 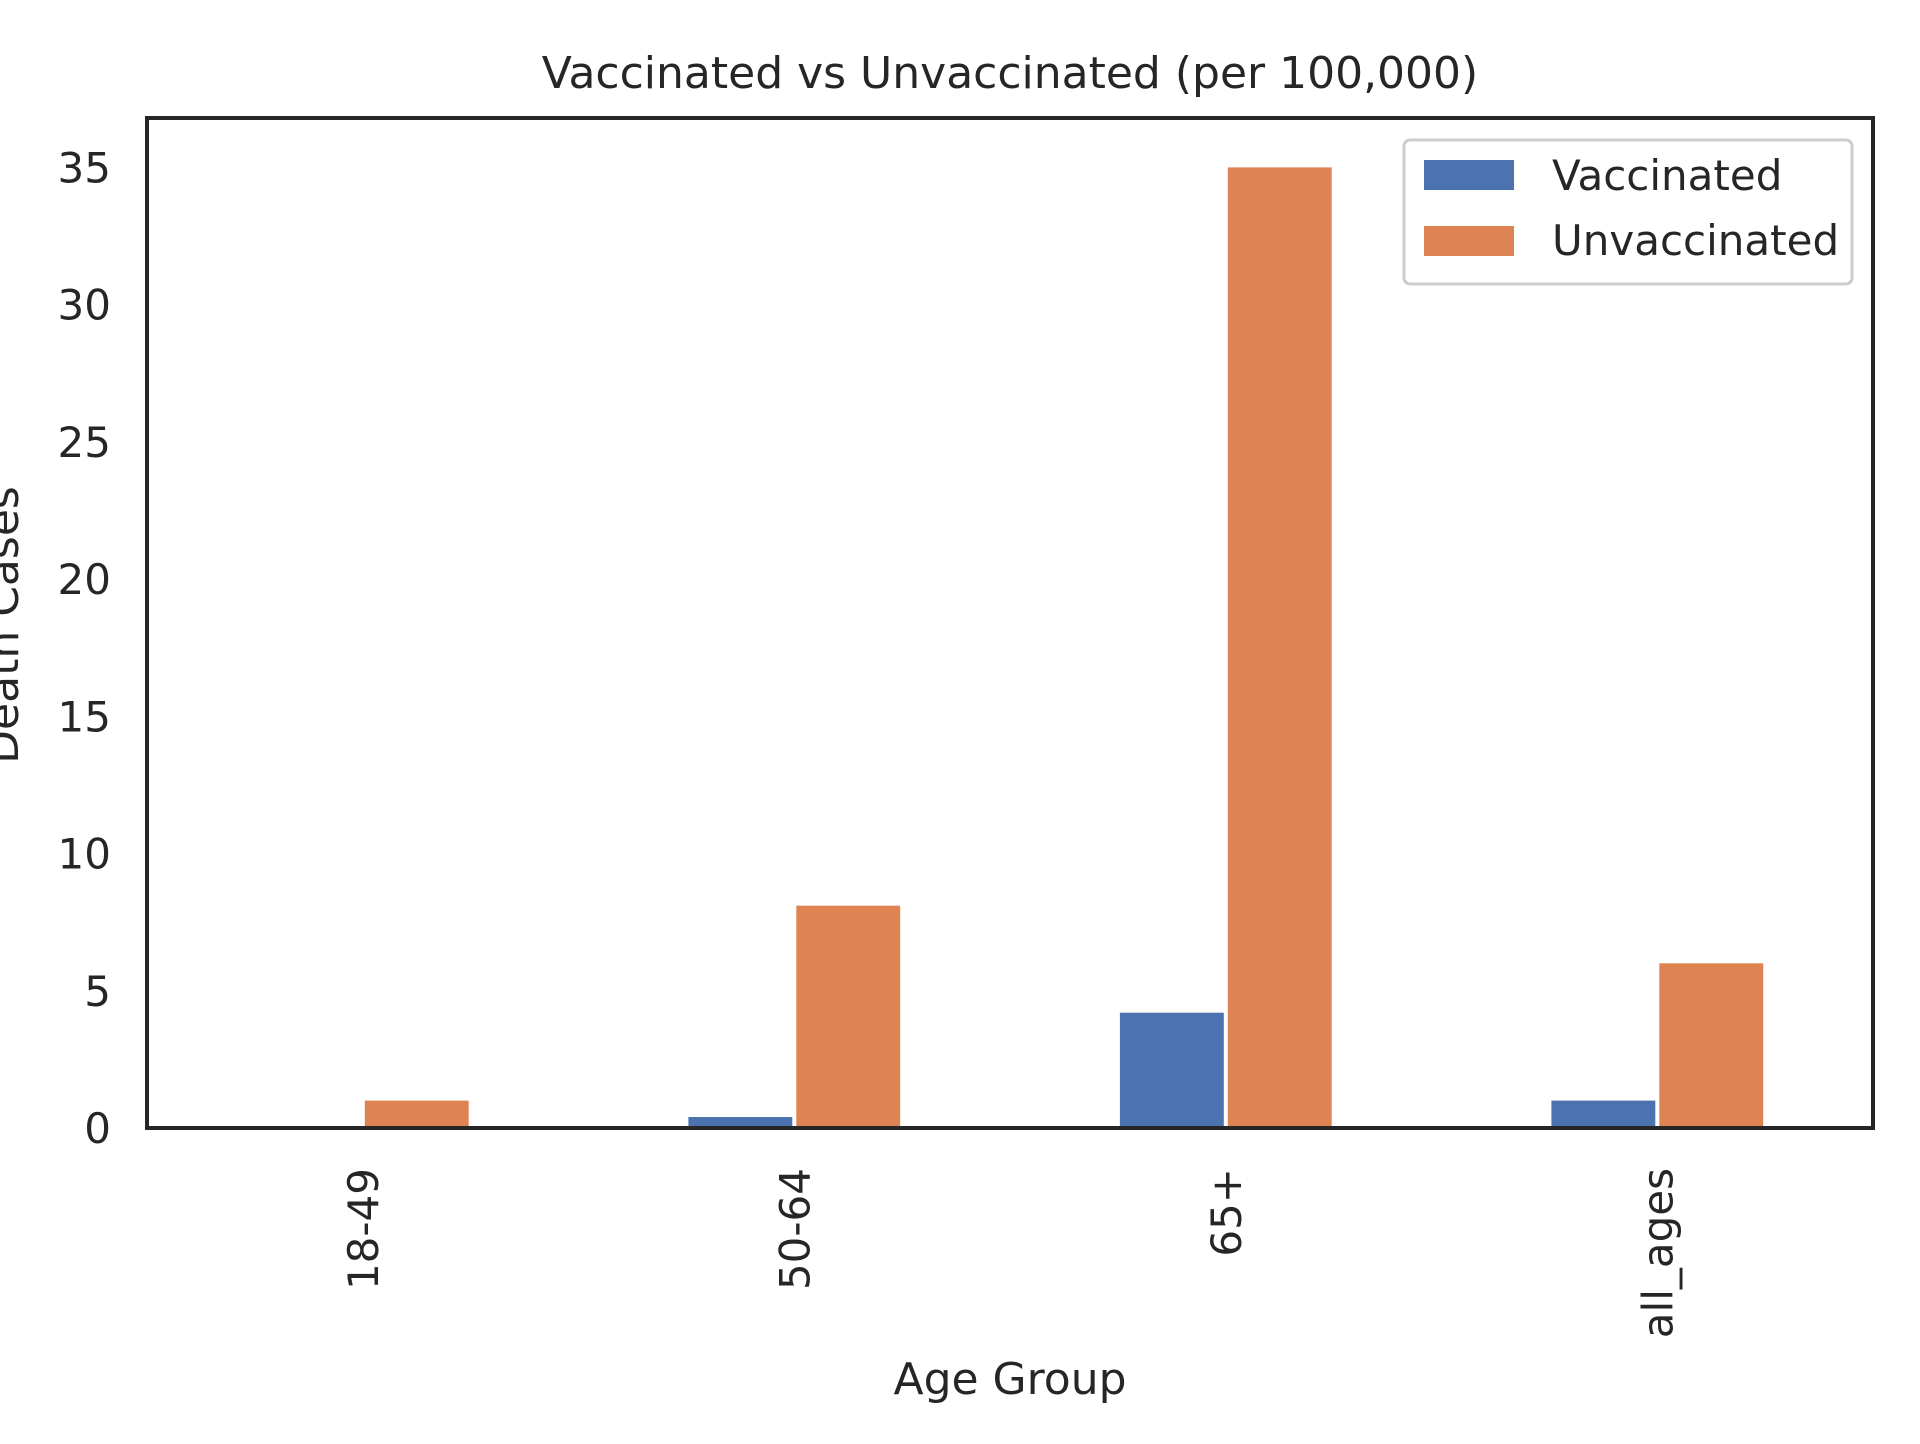 What do you see at coordinates (1009, 1379) in the screenshot?
I see `x-axis-label: Age Group` at bounding box center [1009, 1379].